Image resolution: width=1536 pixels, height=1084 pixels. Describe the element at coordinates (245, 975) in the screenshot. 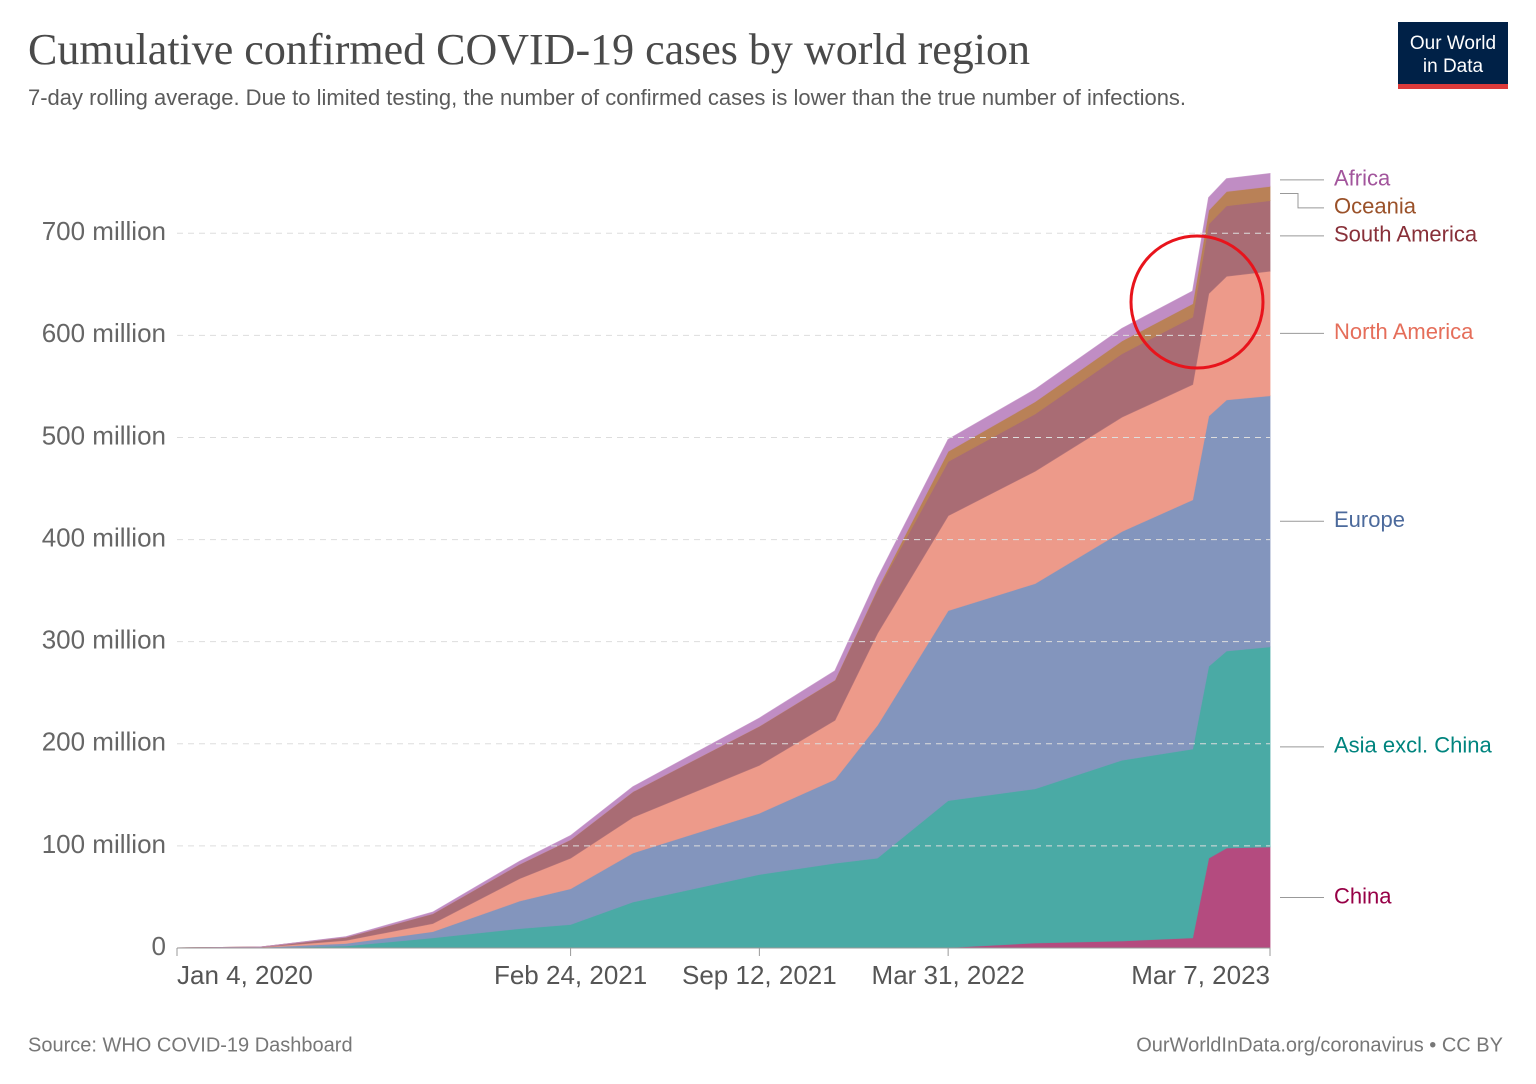

I see `x-tick-label: Jan 4, 2020` at that location.